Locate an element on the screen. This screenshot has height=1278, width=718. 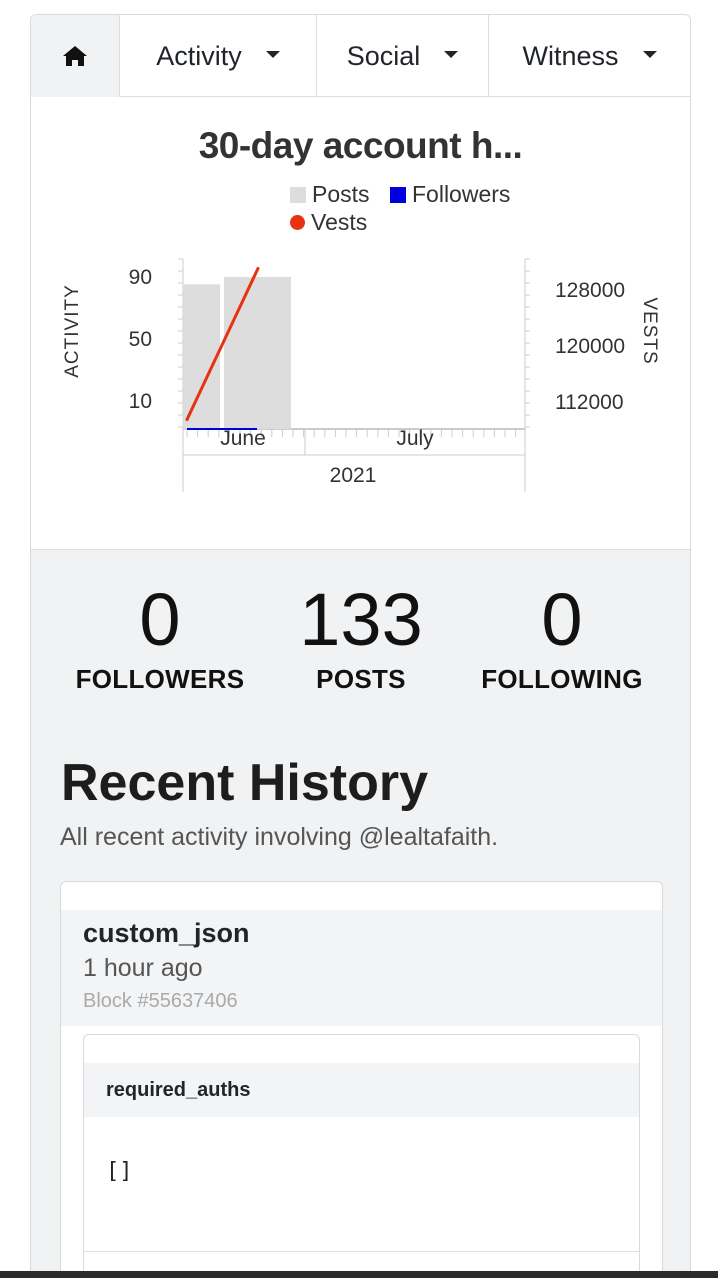
y-tick-label: 90 is located at coordinates (140, 277).